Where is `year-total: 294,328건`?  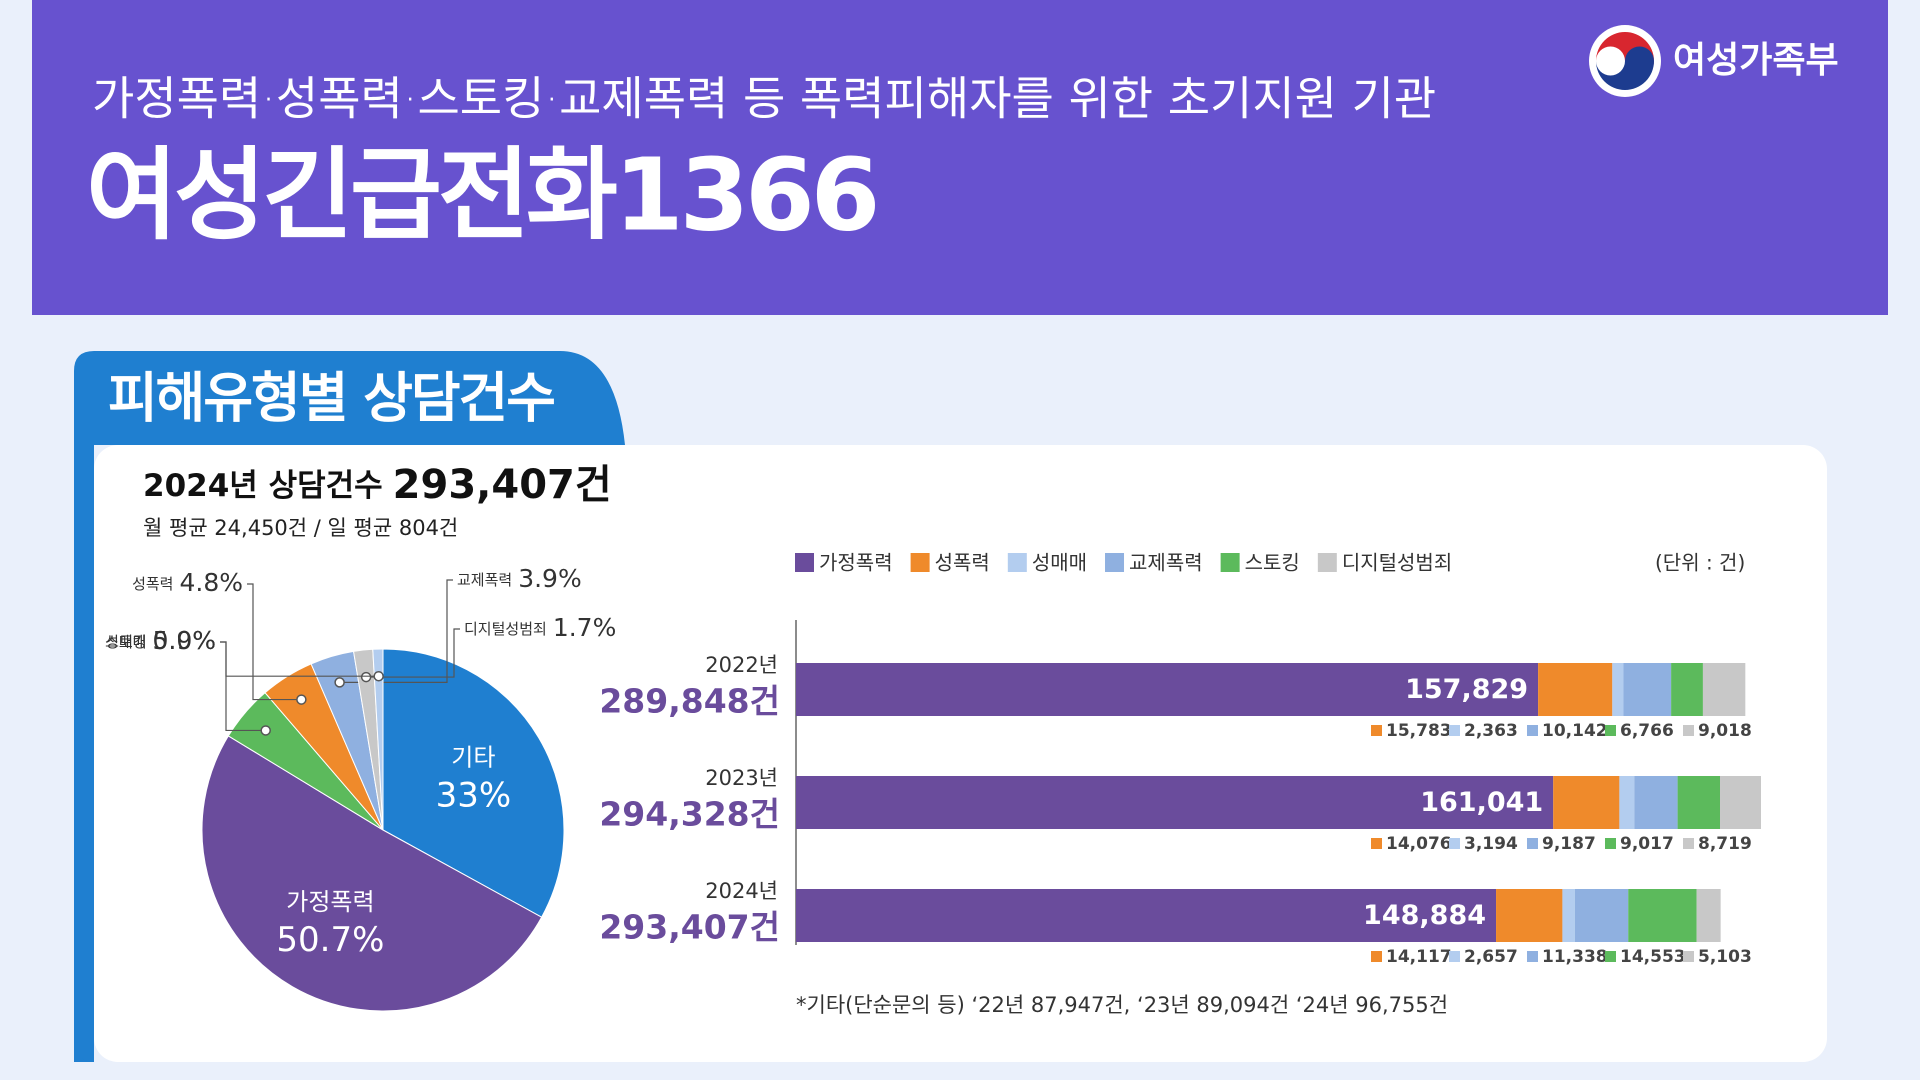
year-total: 294,328건 is located at coordinates (689, 814).